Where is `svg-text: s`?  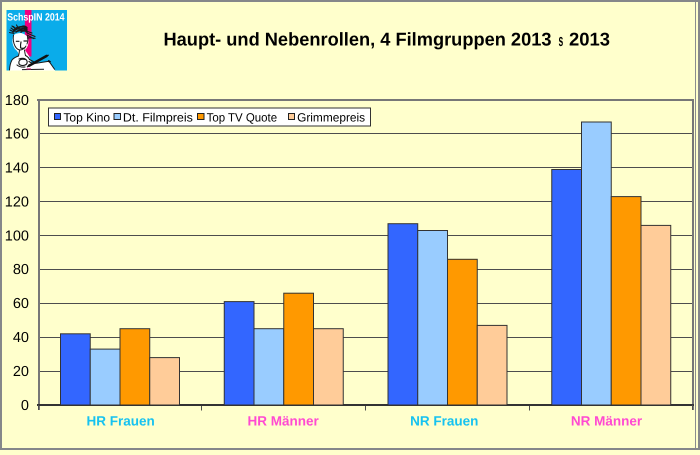
svg-text: s is located at coordinates (561, 40).